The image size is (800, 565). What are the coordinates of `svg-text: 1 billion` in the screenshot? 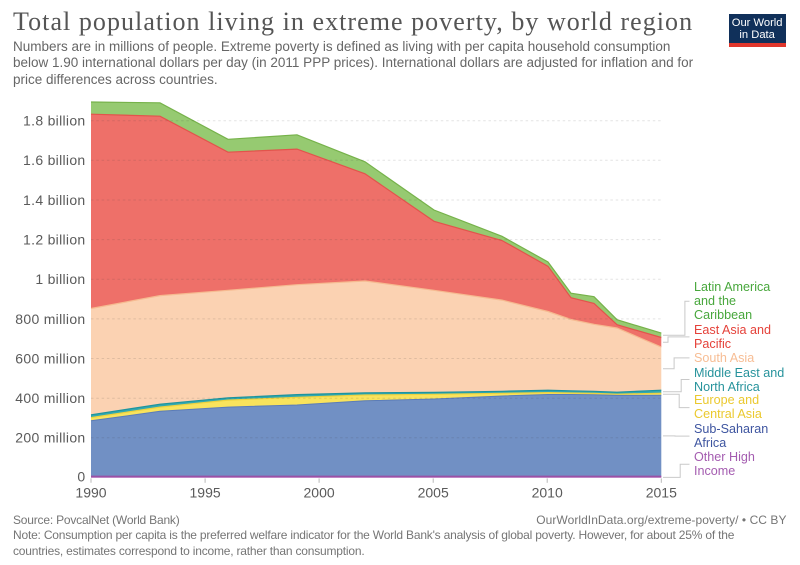 It's located at (60, 279).